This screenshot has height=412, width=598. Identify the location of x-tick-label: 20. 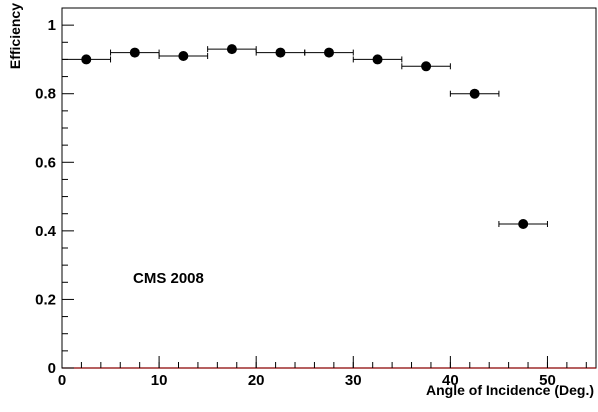
(256, 380).